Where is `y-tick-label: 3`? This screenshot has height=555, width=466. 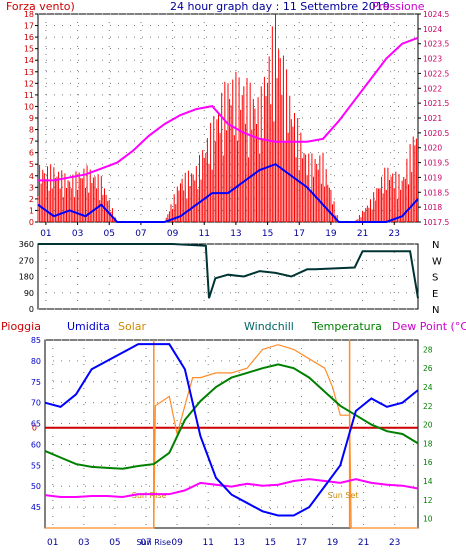 y-tick-label: 3 is located at coordinates (31, 187).